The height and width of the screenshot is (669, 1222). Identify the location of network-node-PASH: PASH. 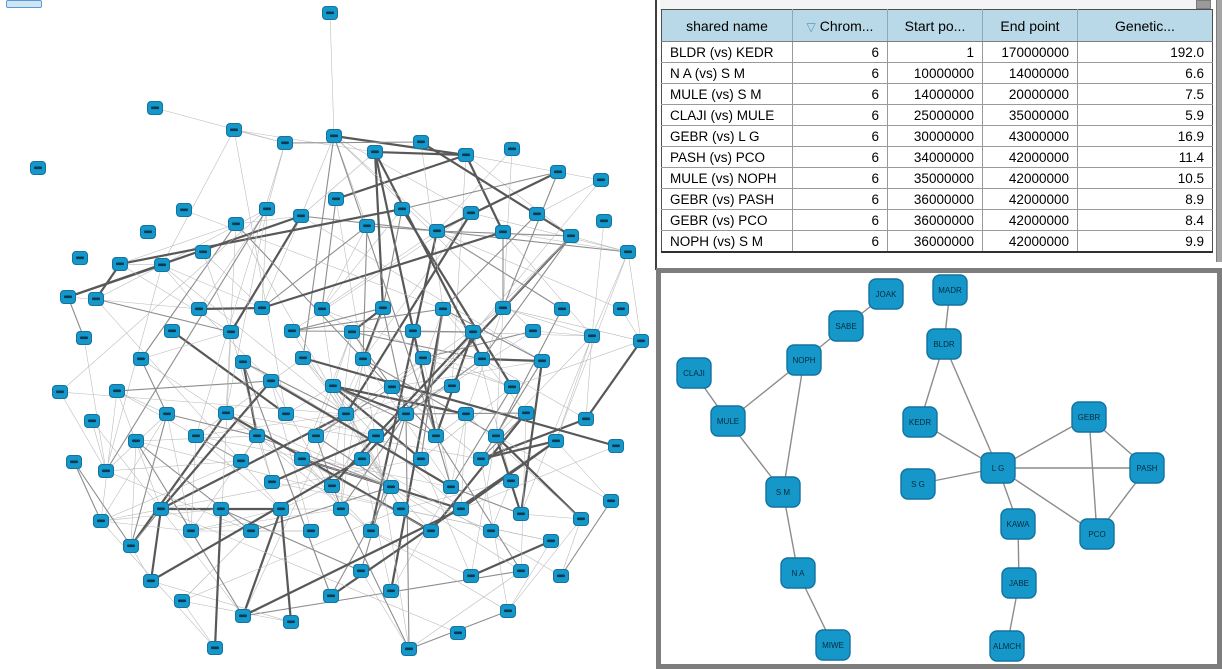
(1147, 468).